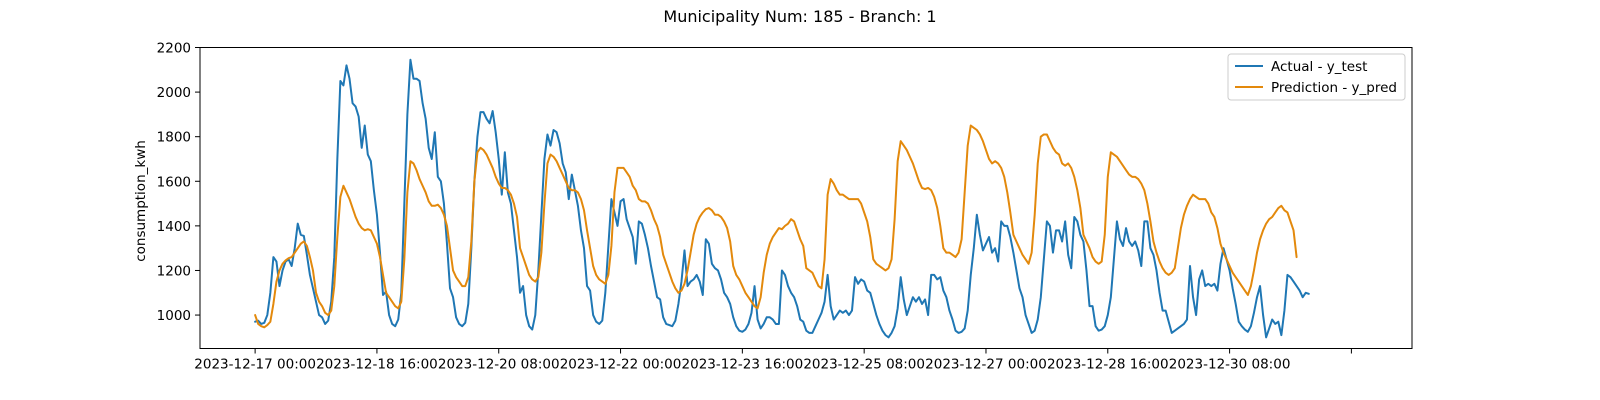 Image resolution: width=1600 pixels, height=400 pixels. I want to click on y-tick-label: 1000, so click(174, 316).